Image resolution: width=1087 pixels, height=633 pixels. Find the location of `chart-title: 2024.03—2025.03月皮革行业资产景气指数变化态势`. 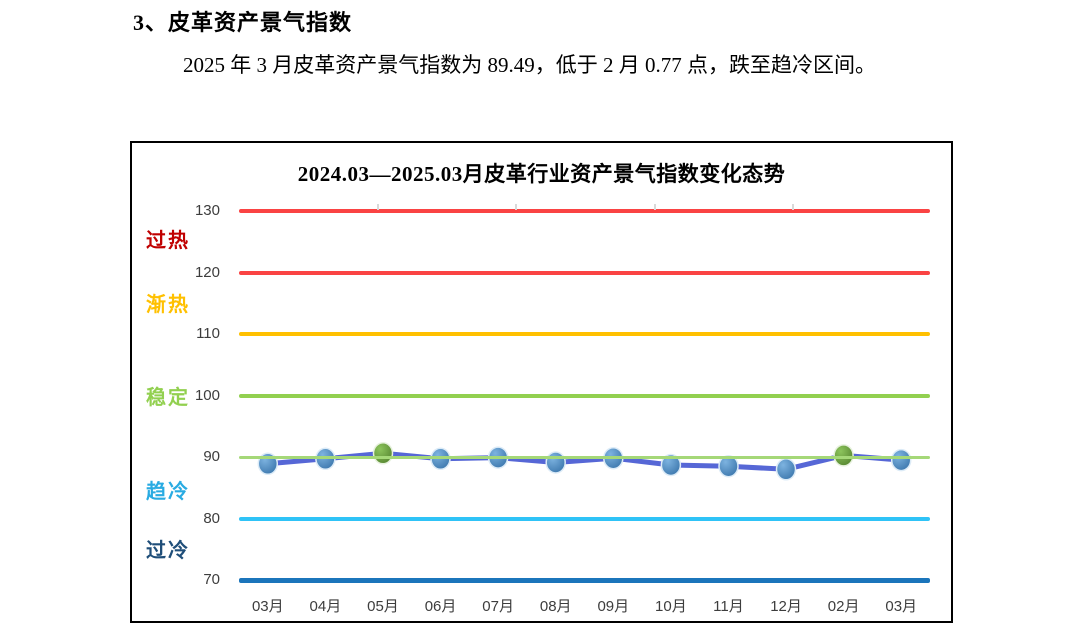

chart-title: 2024.03—2025.03月皮革行业资产景气指数变化态势 is located at coordinates (541, 174).